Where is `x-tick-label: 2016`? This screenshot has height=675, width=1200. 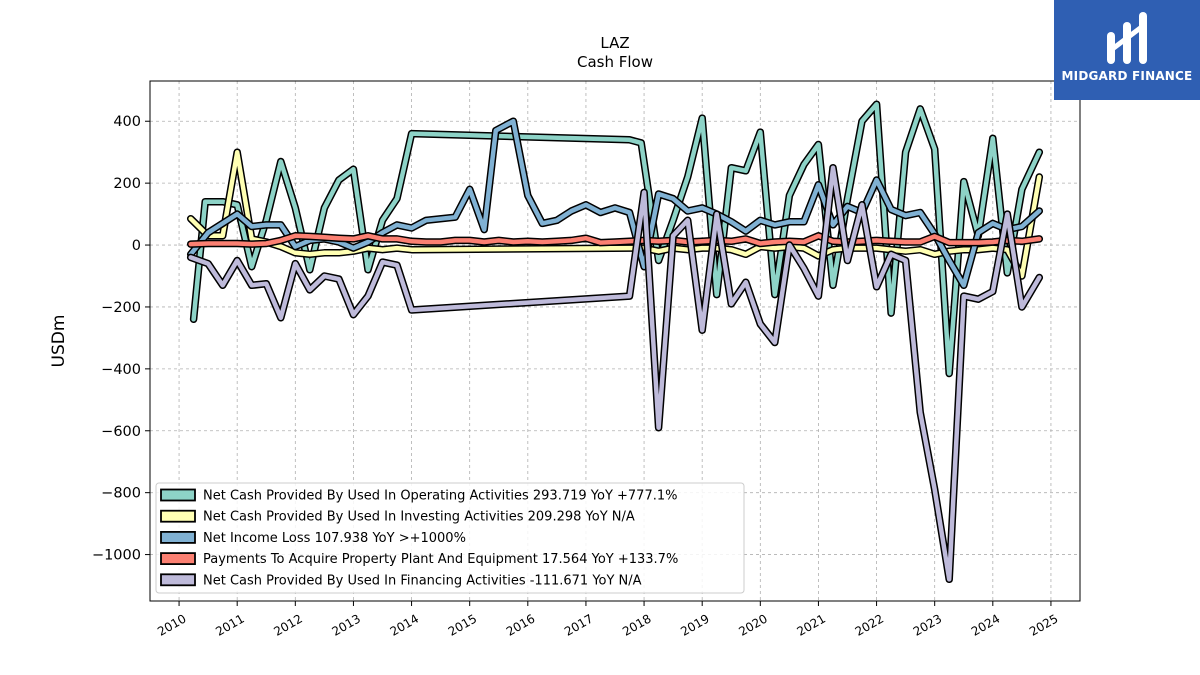
x-tick-label: 2016 is located at coordinates (520, 624).